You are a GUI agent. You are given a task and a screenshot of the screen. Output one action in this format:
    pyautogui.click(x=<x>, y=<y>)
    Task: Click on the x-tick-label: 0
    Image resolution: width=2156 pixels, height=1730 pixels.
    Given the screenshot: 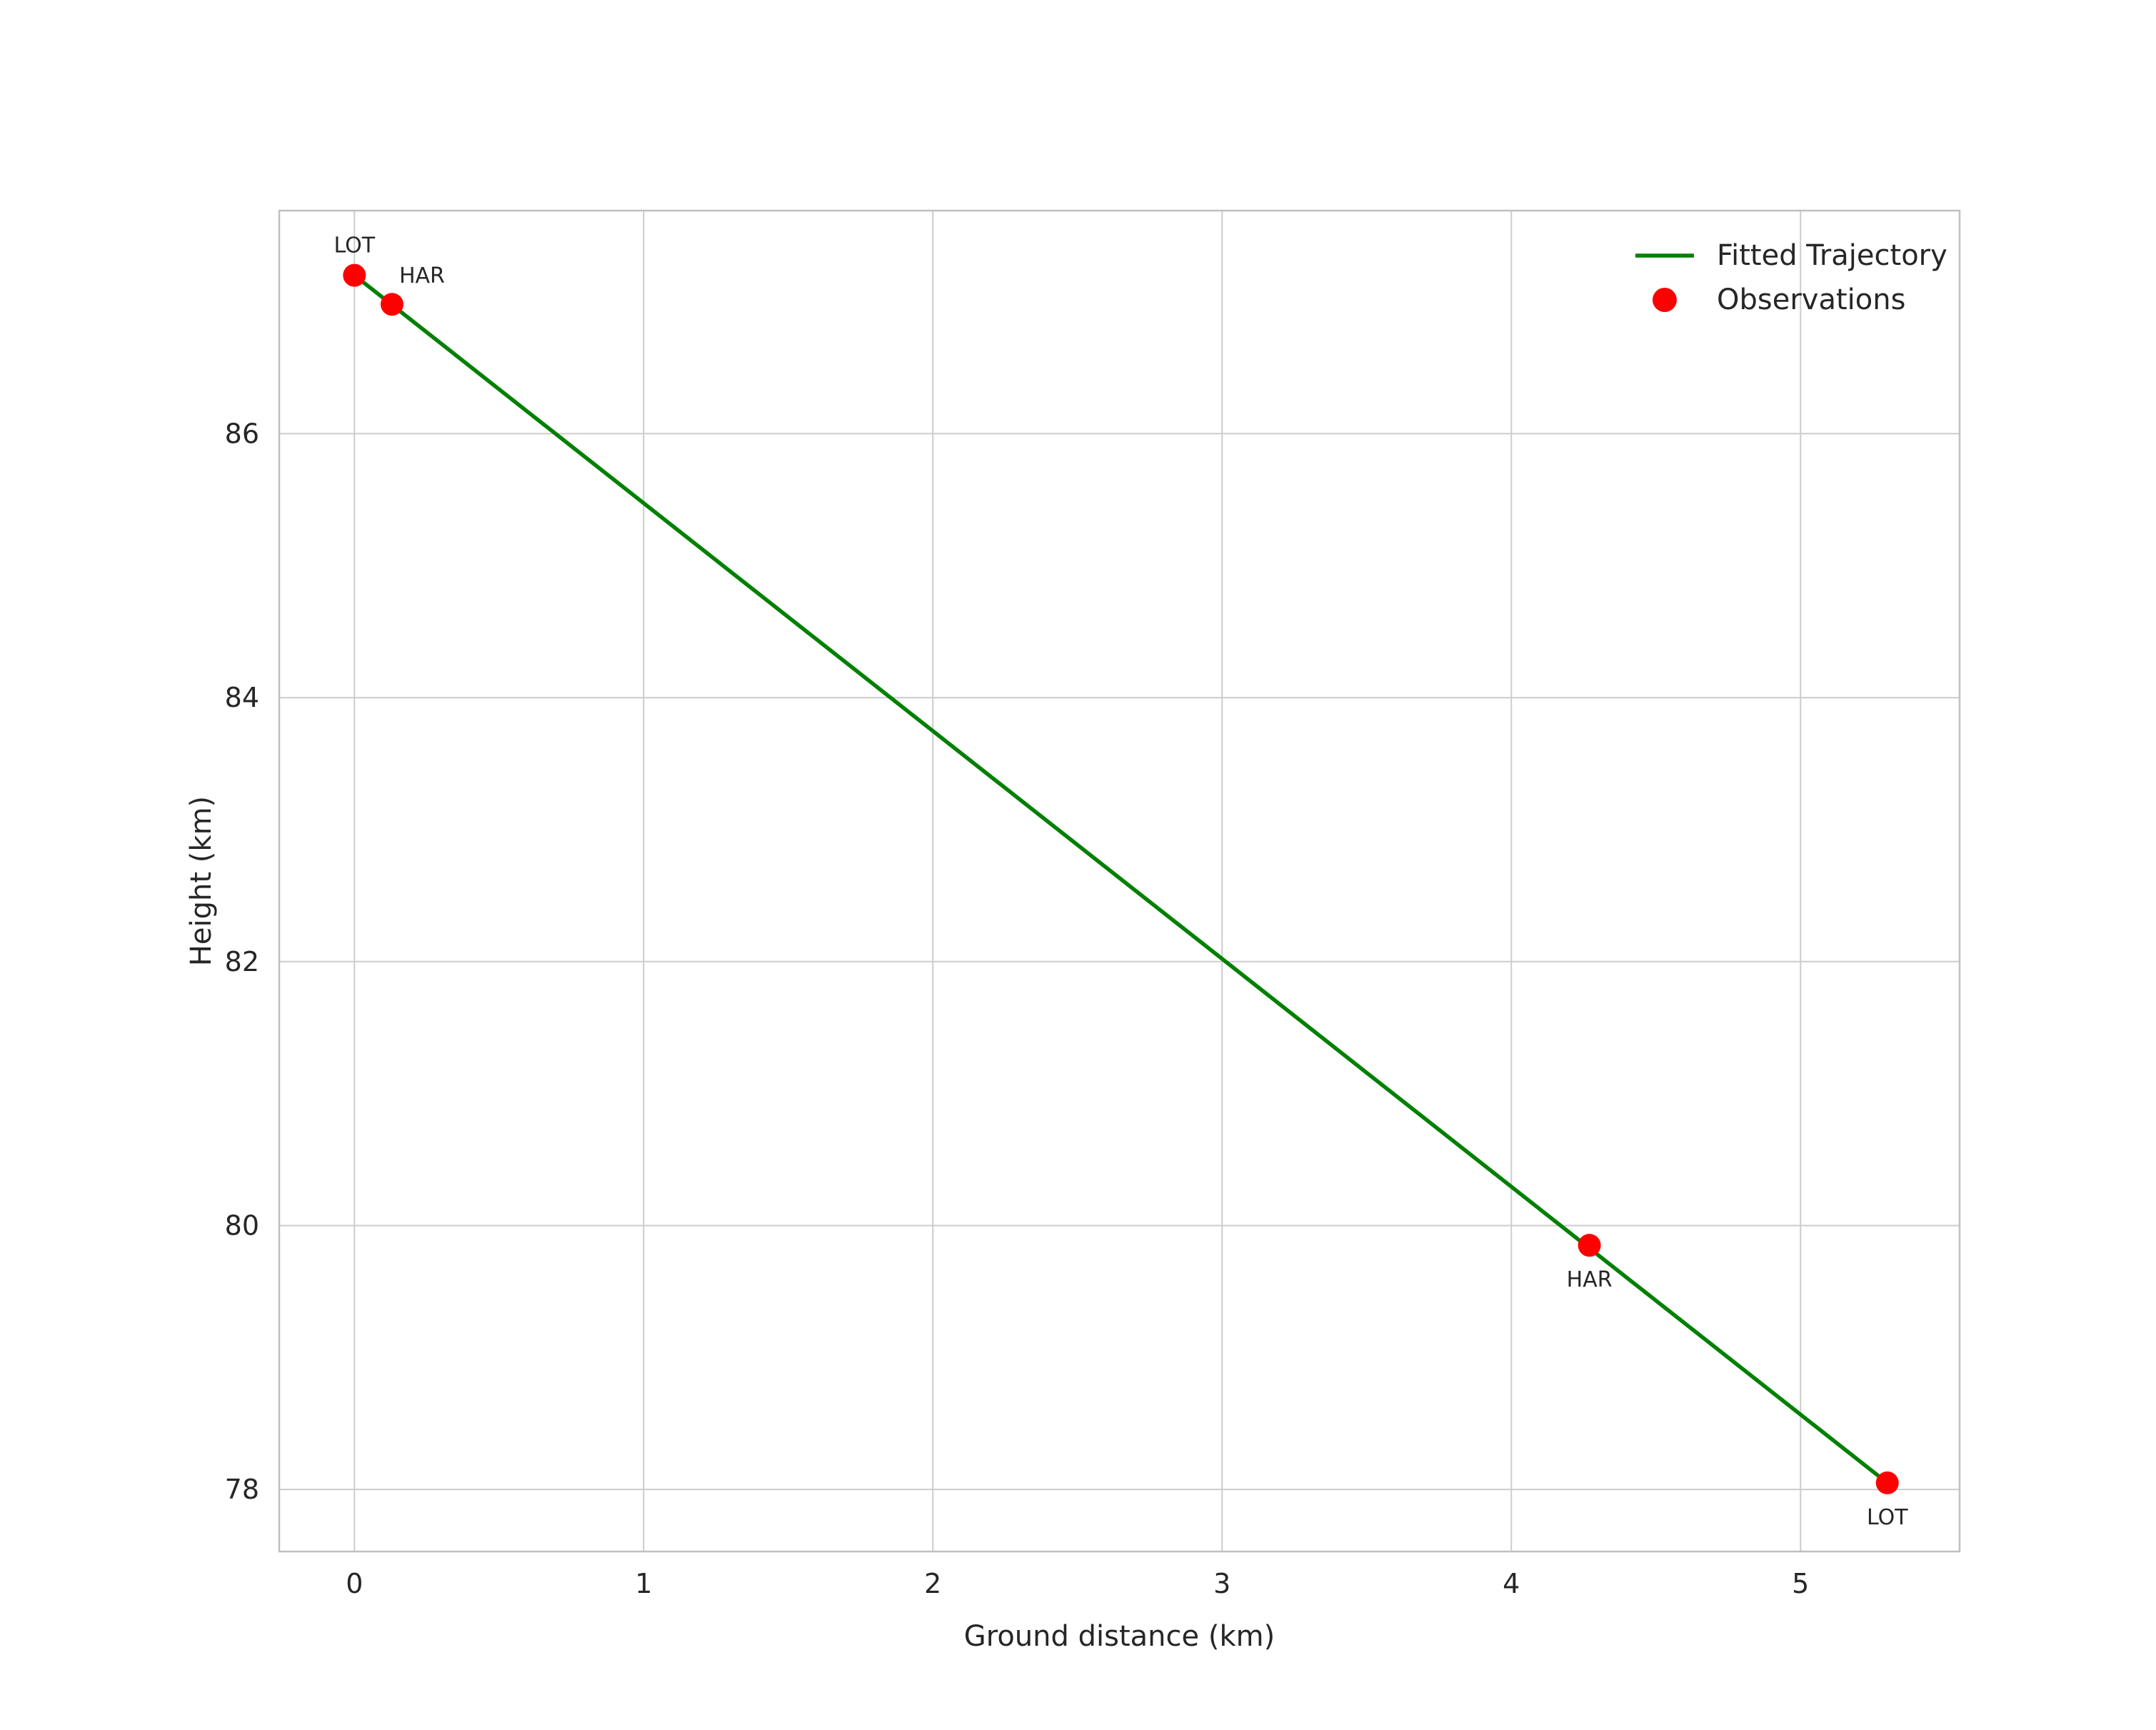 What is the action you would take?
    pyautogui.click(x=355, y=1583)
    